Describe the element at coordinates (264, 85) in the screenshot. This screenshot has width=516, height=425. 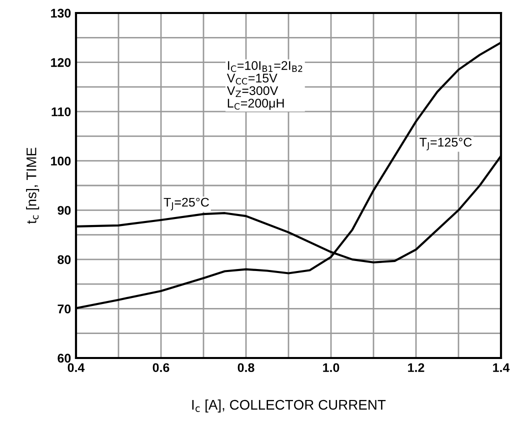
I see `text: I$_{C}$=10I$_{B1}$=2I$_{B2}$ V$_{CC}$=15V V$_{Z}$=300V L$_{C}$=200μH` at that location.